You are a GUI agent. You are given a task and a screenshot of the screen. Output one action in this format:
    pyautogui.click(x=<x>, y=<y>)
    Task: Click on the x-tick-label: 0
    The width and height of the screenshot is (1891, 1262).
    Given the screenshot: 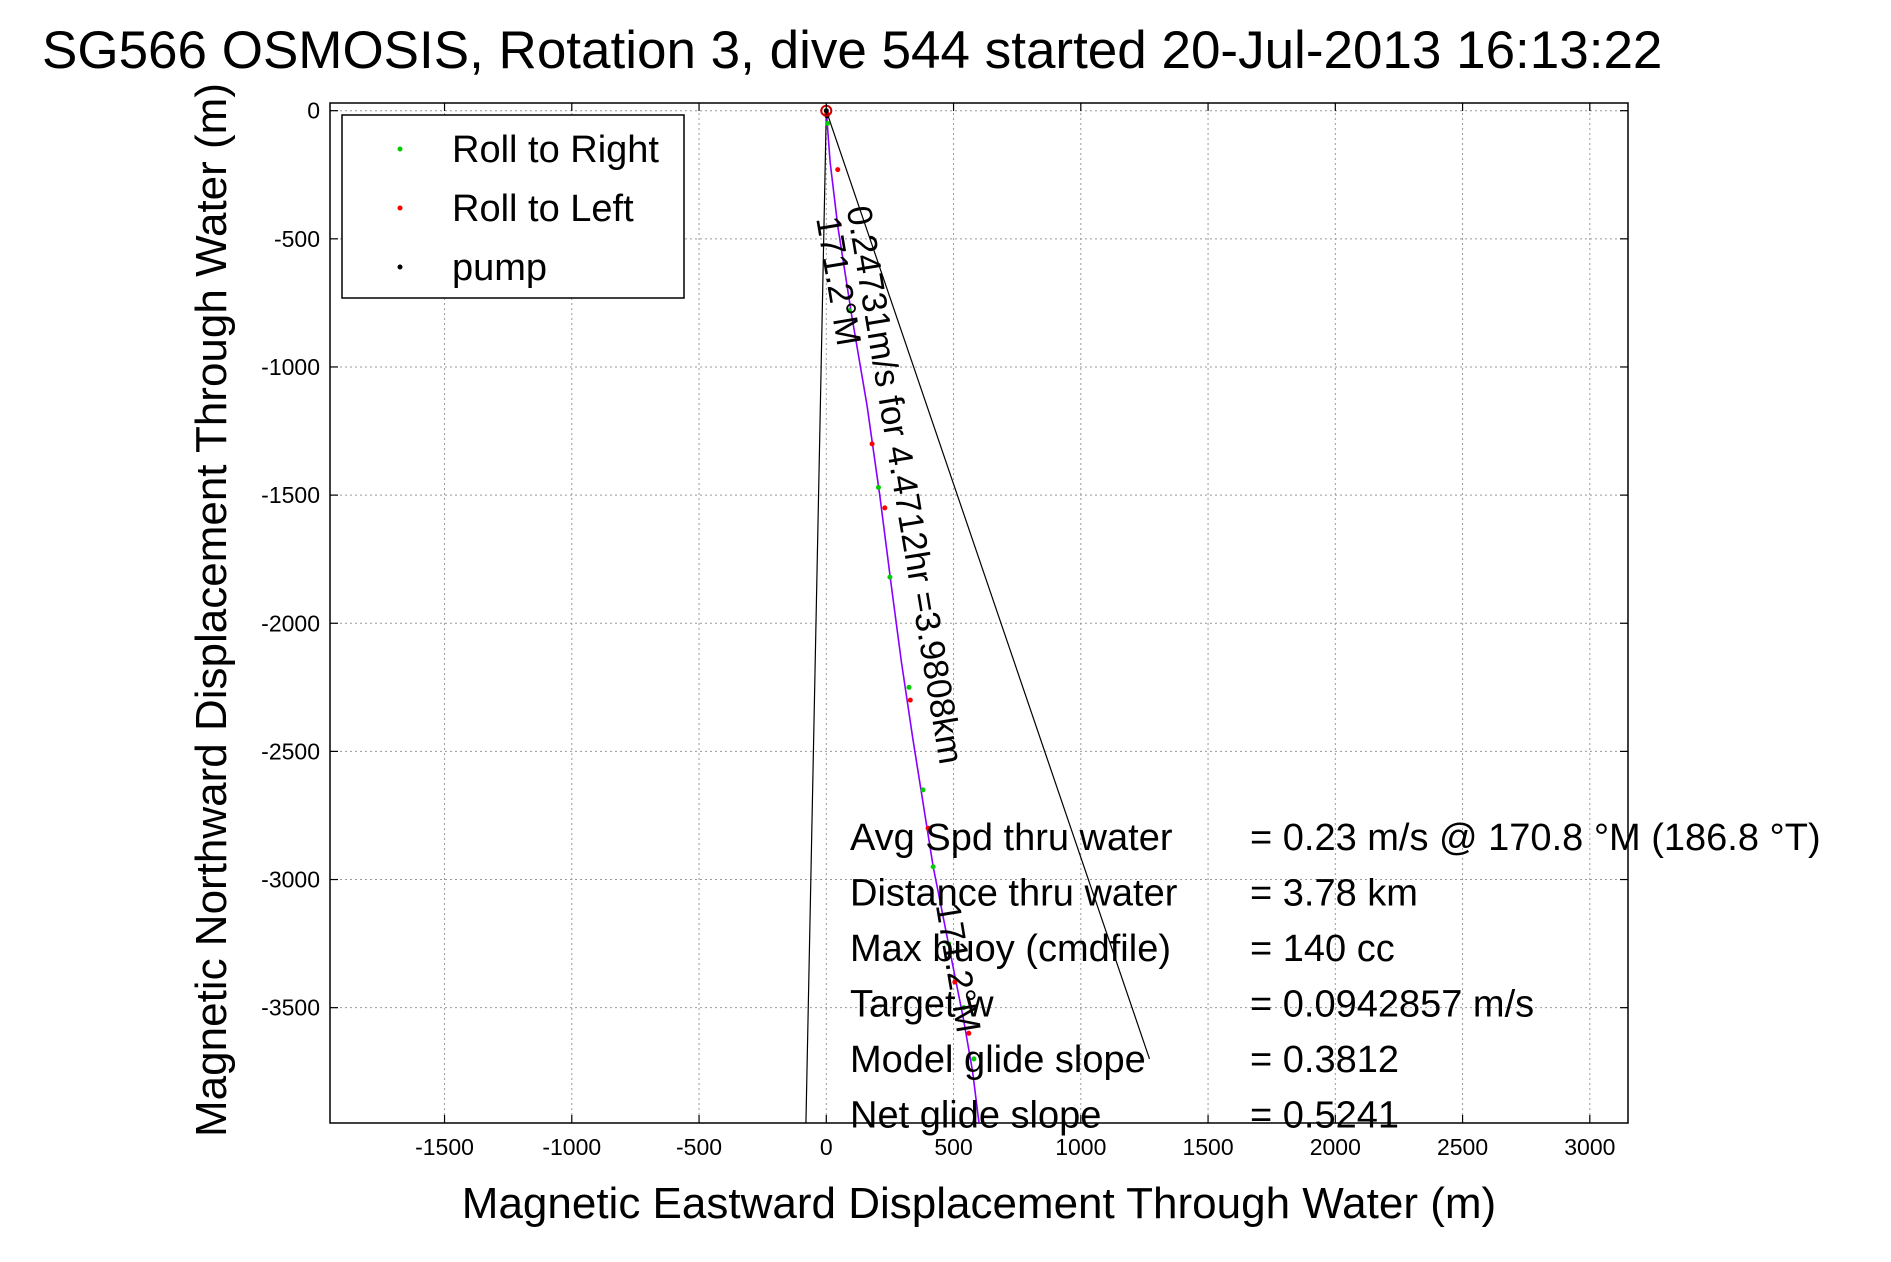 What is the action you would take?
    pyautogui.click(x=826, y=1147)
    